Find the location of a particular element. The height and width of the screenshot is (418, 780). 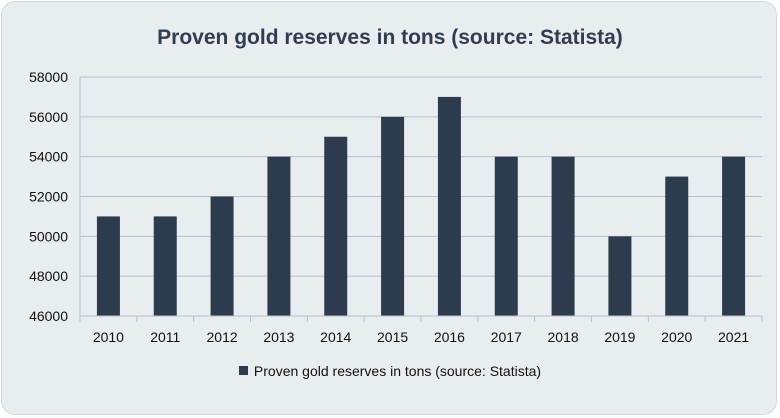

x-tick-label: 2010 is located at coordinates (108, 337).